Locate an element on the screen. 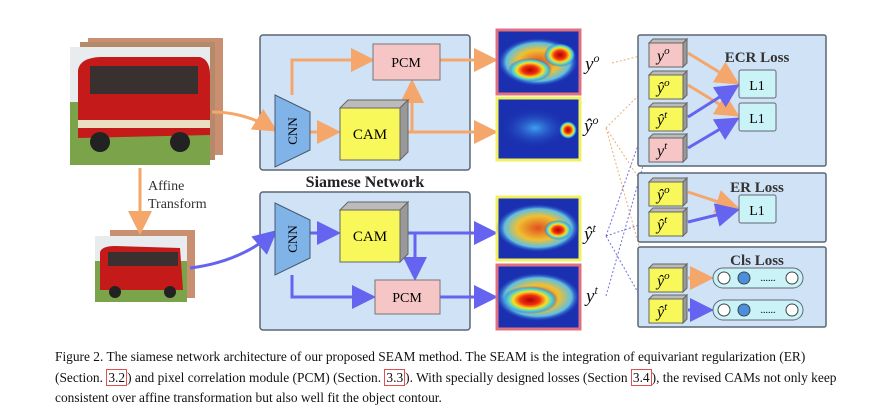 Image resolution: width=888 pixels, height=418 pixels. heatmap-yhat-t is located at coordinates (538, 228).